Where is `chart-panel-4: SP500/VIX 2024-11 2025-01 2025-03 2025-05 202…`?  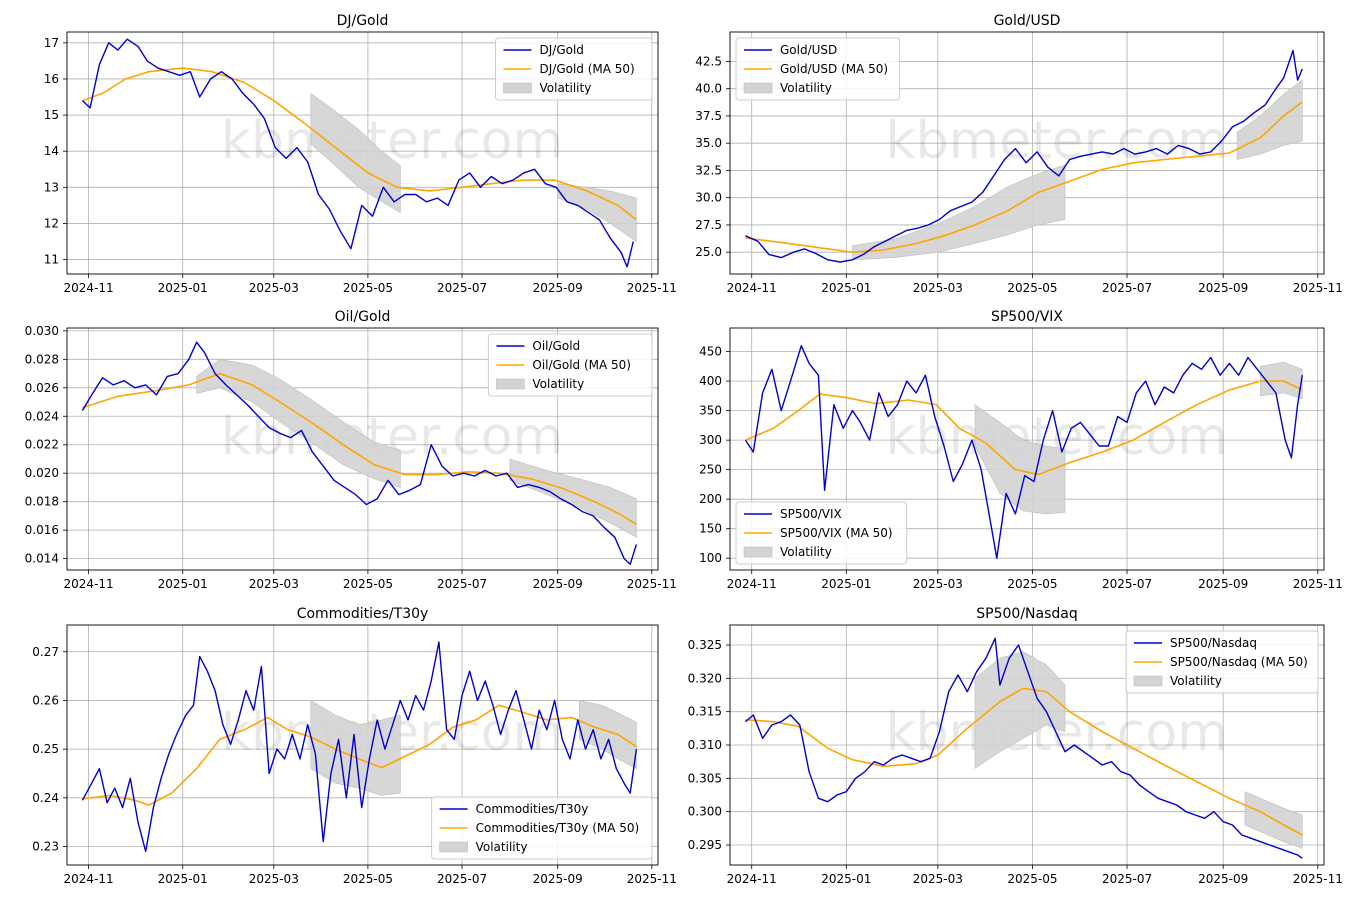
chart-panel-4: SP500/VIX 2024-11 2025-01 2025-03 2025-05 202… is located at coordinates (1021, 450).